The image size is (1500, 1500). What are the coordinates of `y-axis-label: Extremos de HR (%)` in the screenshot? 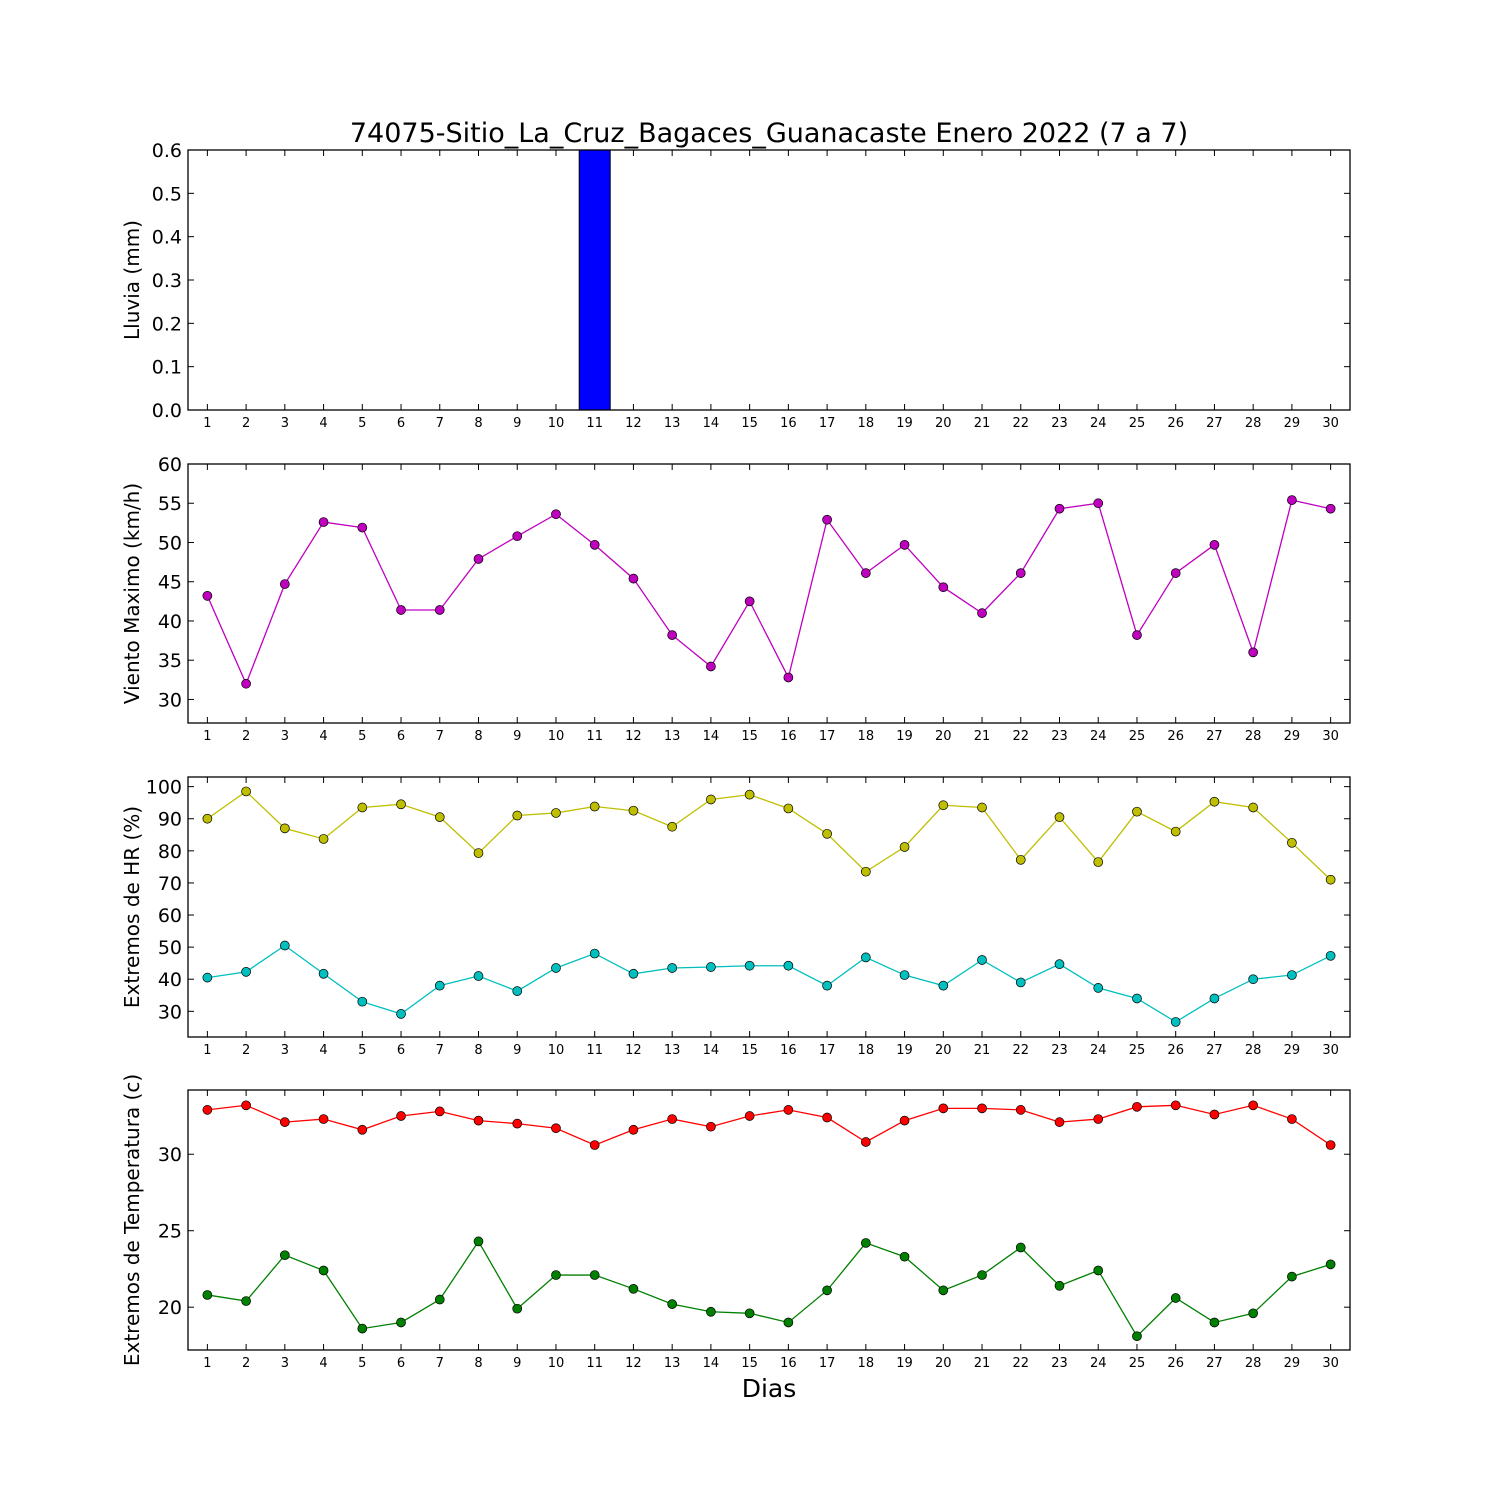 It's located at (132, 907).